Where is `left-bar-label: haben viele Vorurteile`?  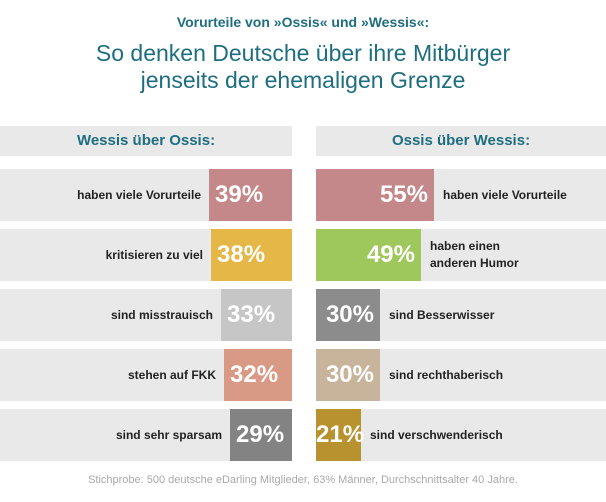
left-bar-label: haben viele Vorurteile is located at coordinates (100, 195).